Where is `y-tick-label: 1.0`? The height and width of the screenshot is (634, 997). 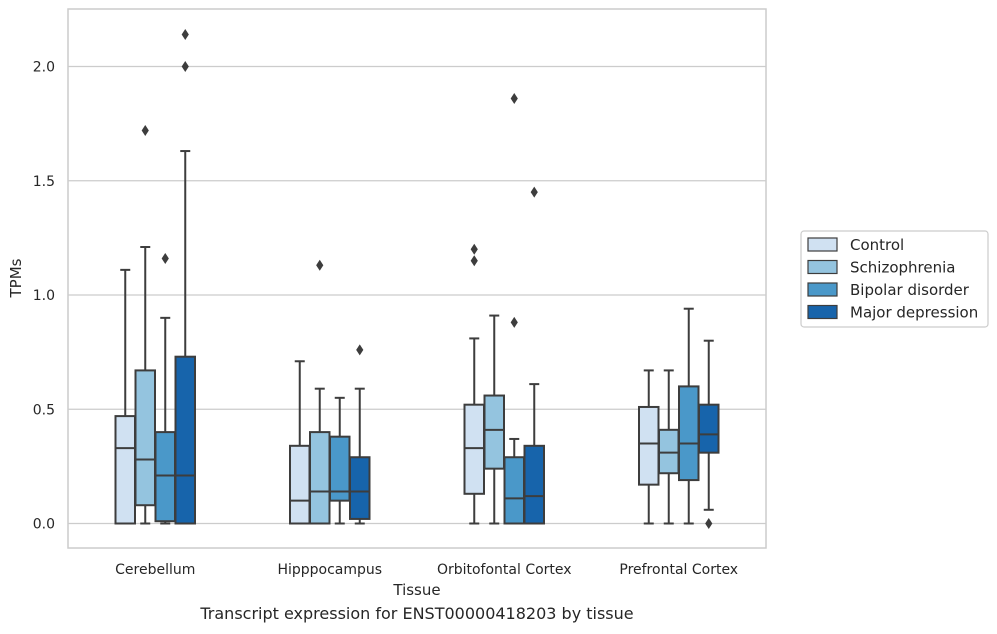 y-tick-label: 1.0 is located at coordinates (44, 296).